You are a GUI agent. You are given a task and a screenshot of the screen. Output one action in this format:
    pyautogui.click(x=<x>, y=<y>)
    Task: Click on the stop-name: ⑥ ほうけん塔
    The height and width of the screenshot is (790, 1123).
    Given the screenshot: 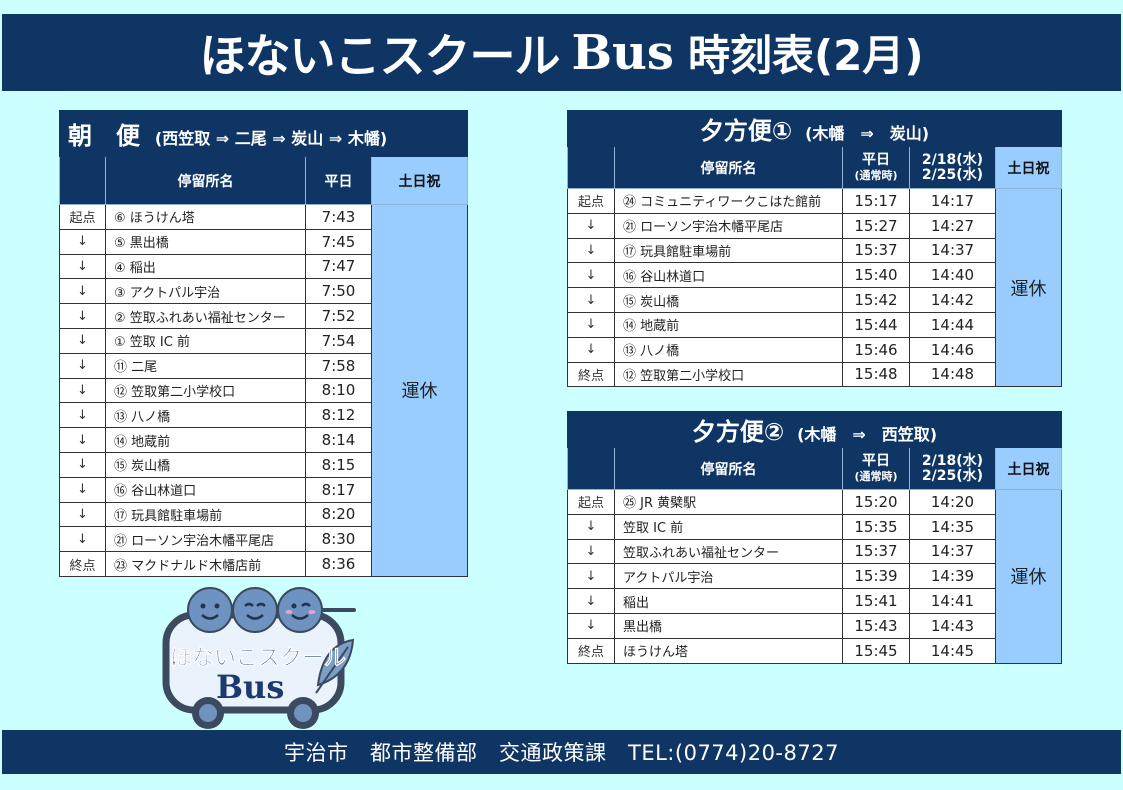 What is the action you would take?
    pyautogui.click(x=205, y=217)
    